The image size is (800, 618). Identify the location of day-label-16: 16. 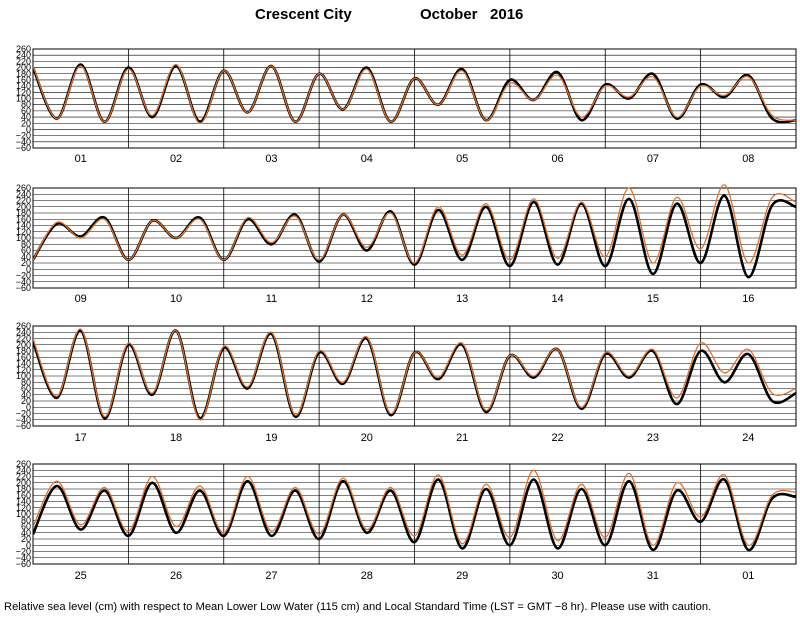
(748, 299).